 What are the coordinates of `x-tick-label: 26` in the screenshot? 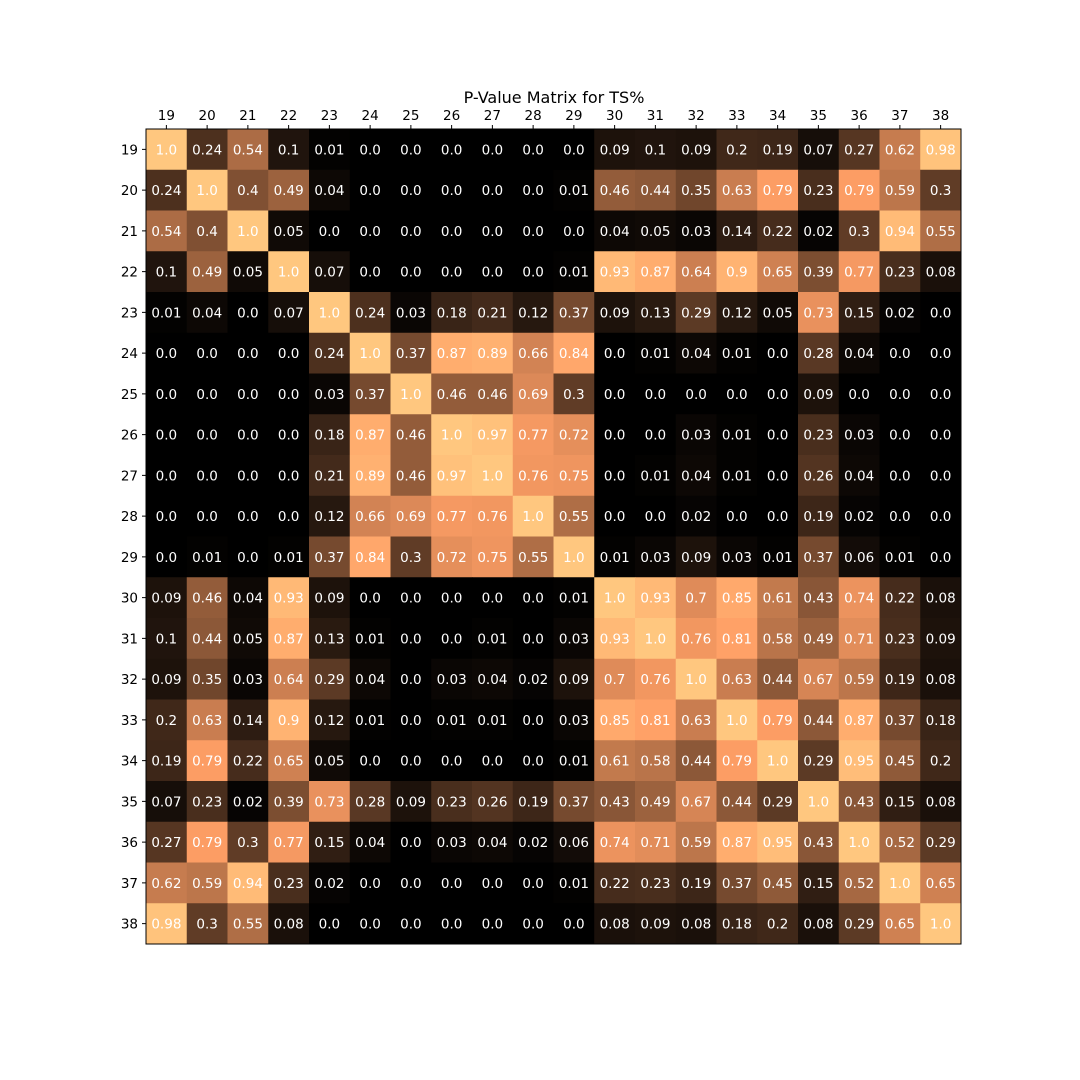 It's located at (451, 116).